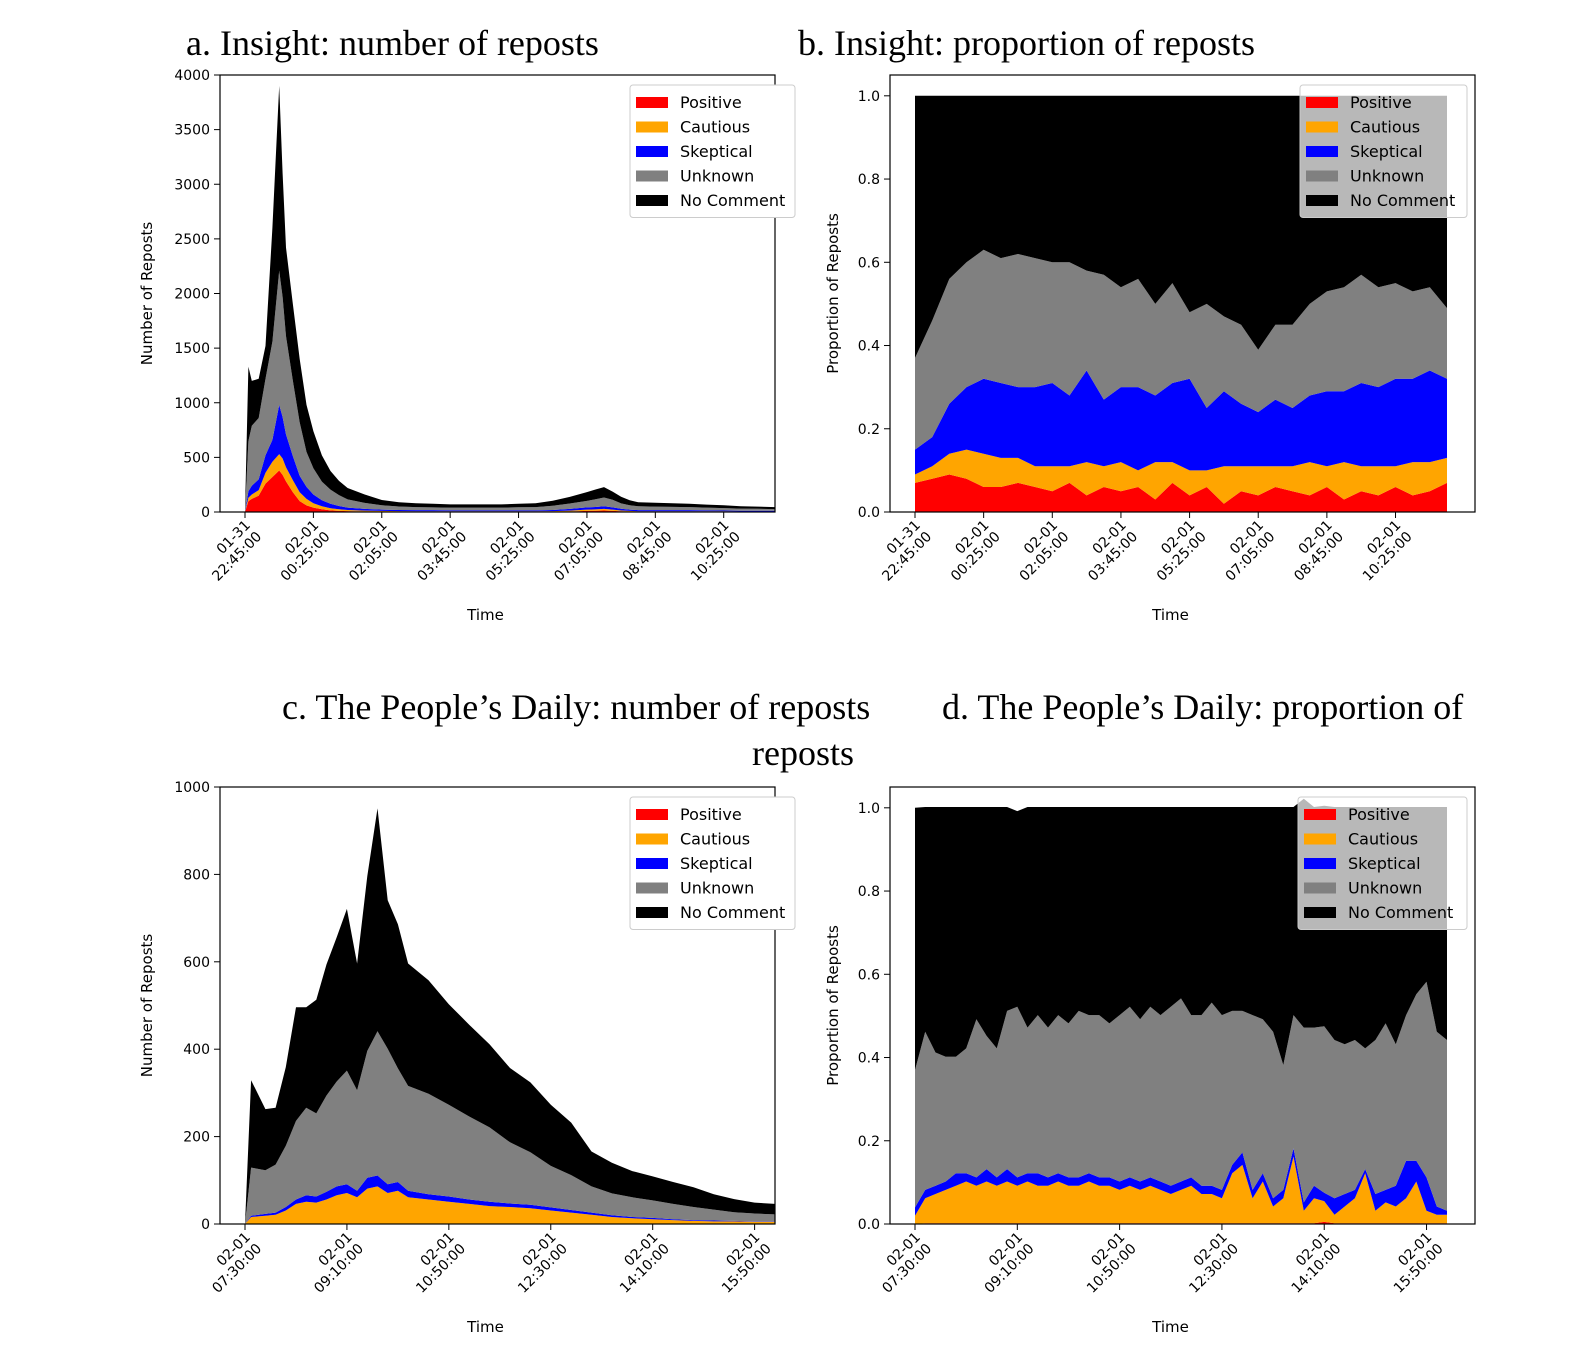 The height and width of the screenshot is (1350, 1591). I want to click on panel-b-title: b. Insight: proportion of reposts, so click(1026, 43).